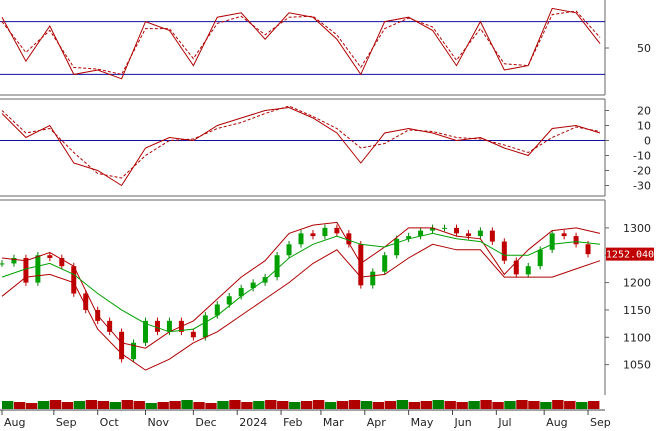 The height and width of the screenshot is (431, 657). I want to click on last-price-label: 1252.040, so click(630, 255).